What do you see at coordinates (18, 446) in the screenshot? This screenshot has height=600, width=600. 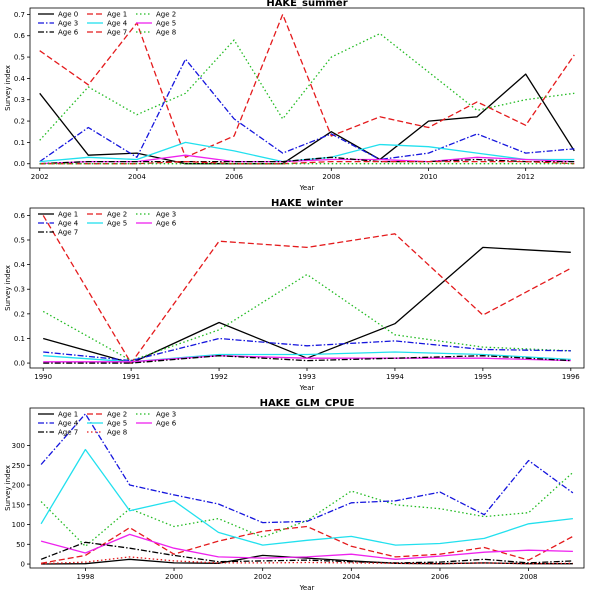 I see `y-tick-label: 300` at bounding box center [18, 446].